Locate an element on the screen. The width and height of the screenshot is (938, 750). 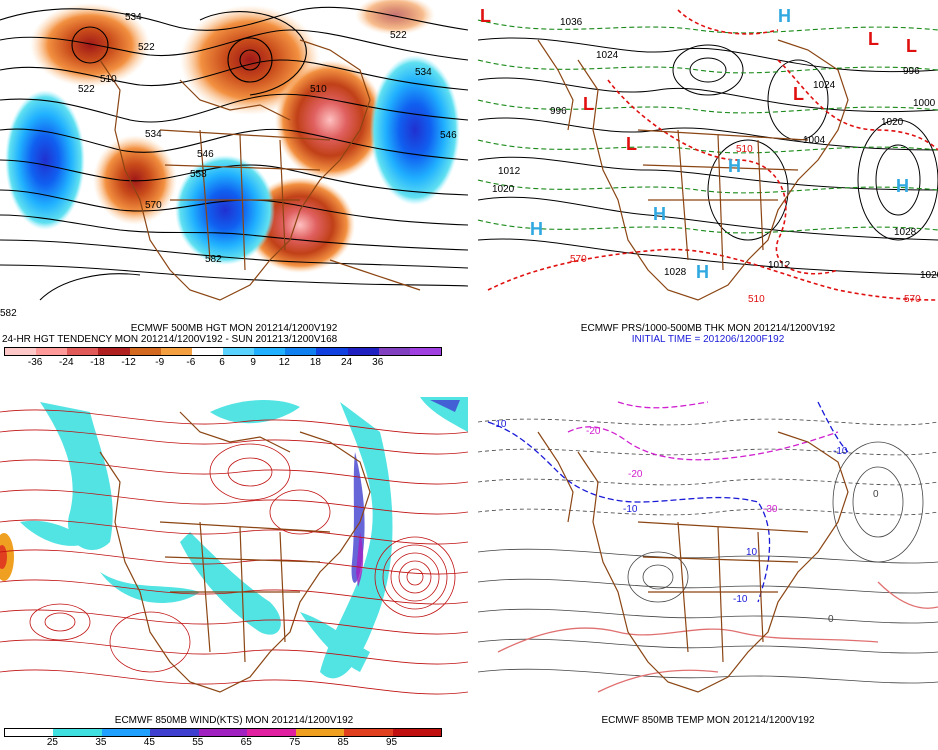
colorbar-label: -6 is located at coordinates (191, 362).